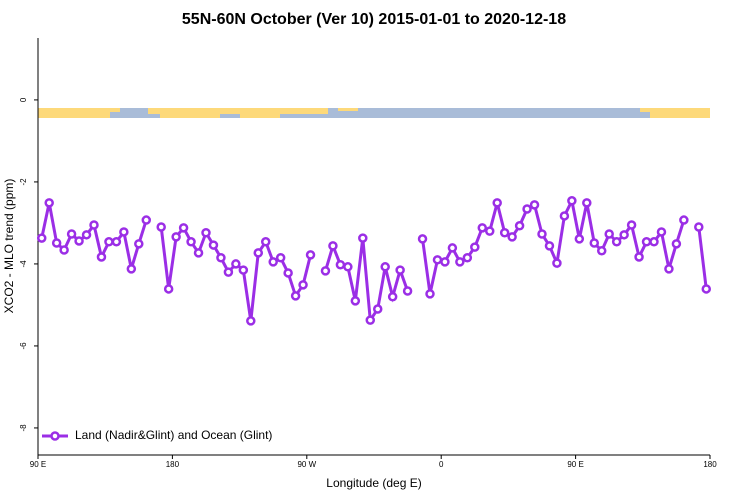 This screenshot has height=500, width=750. What do you see at coordinates (441, 464) in the screenshot?
I see `x-tick-label: 0` at bounding box center [441, 464].